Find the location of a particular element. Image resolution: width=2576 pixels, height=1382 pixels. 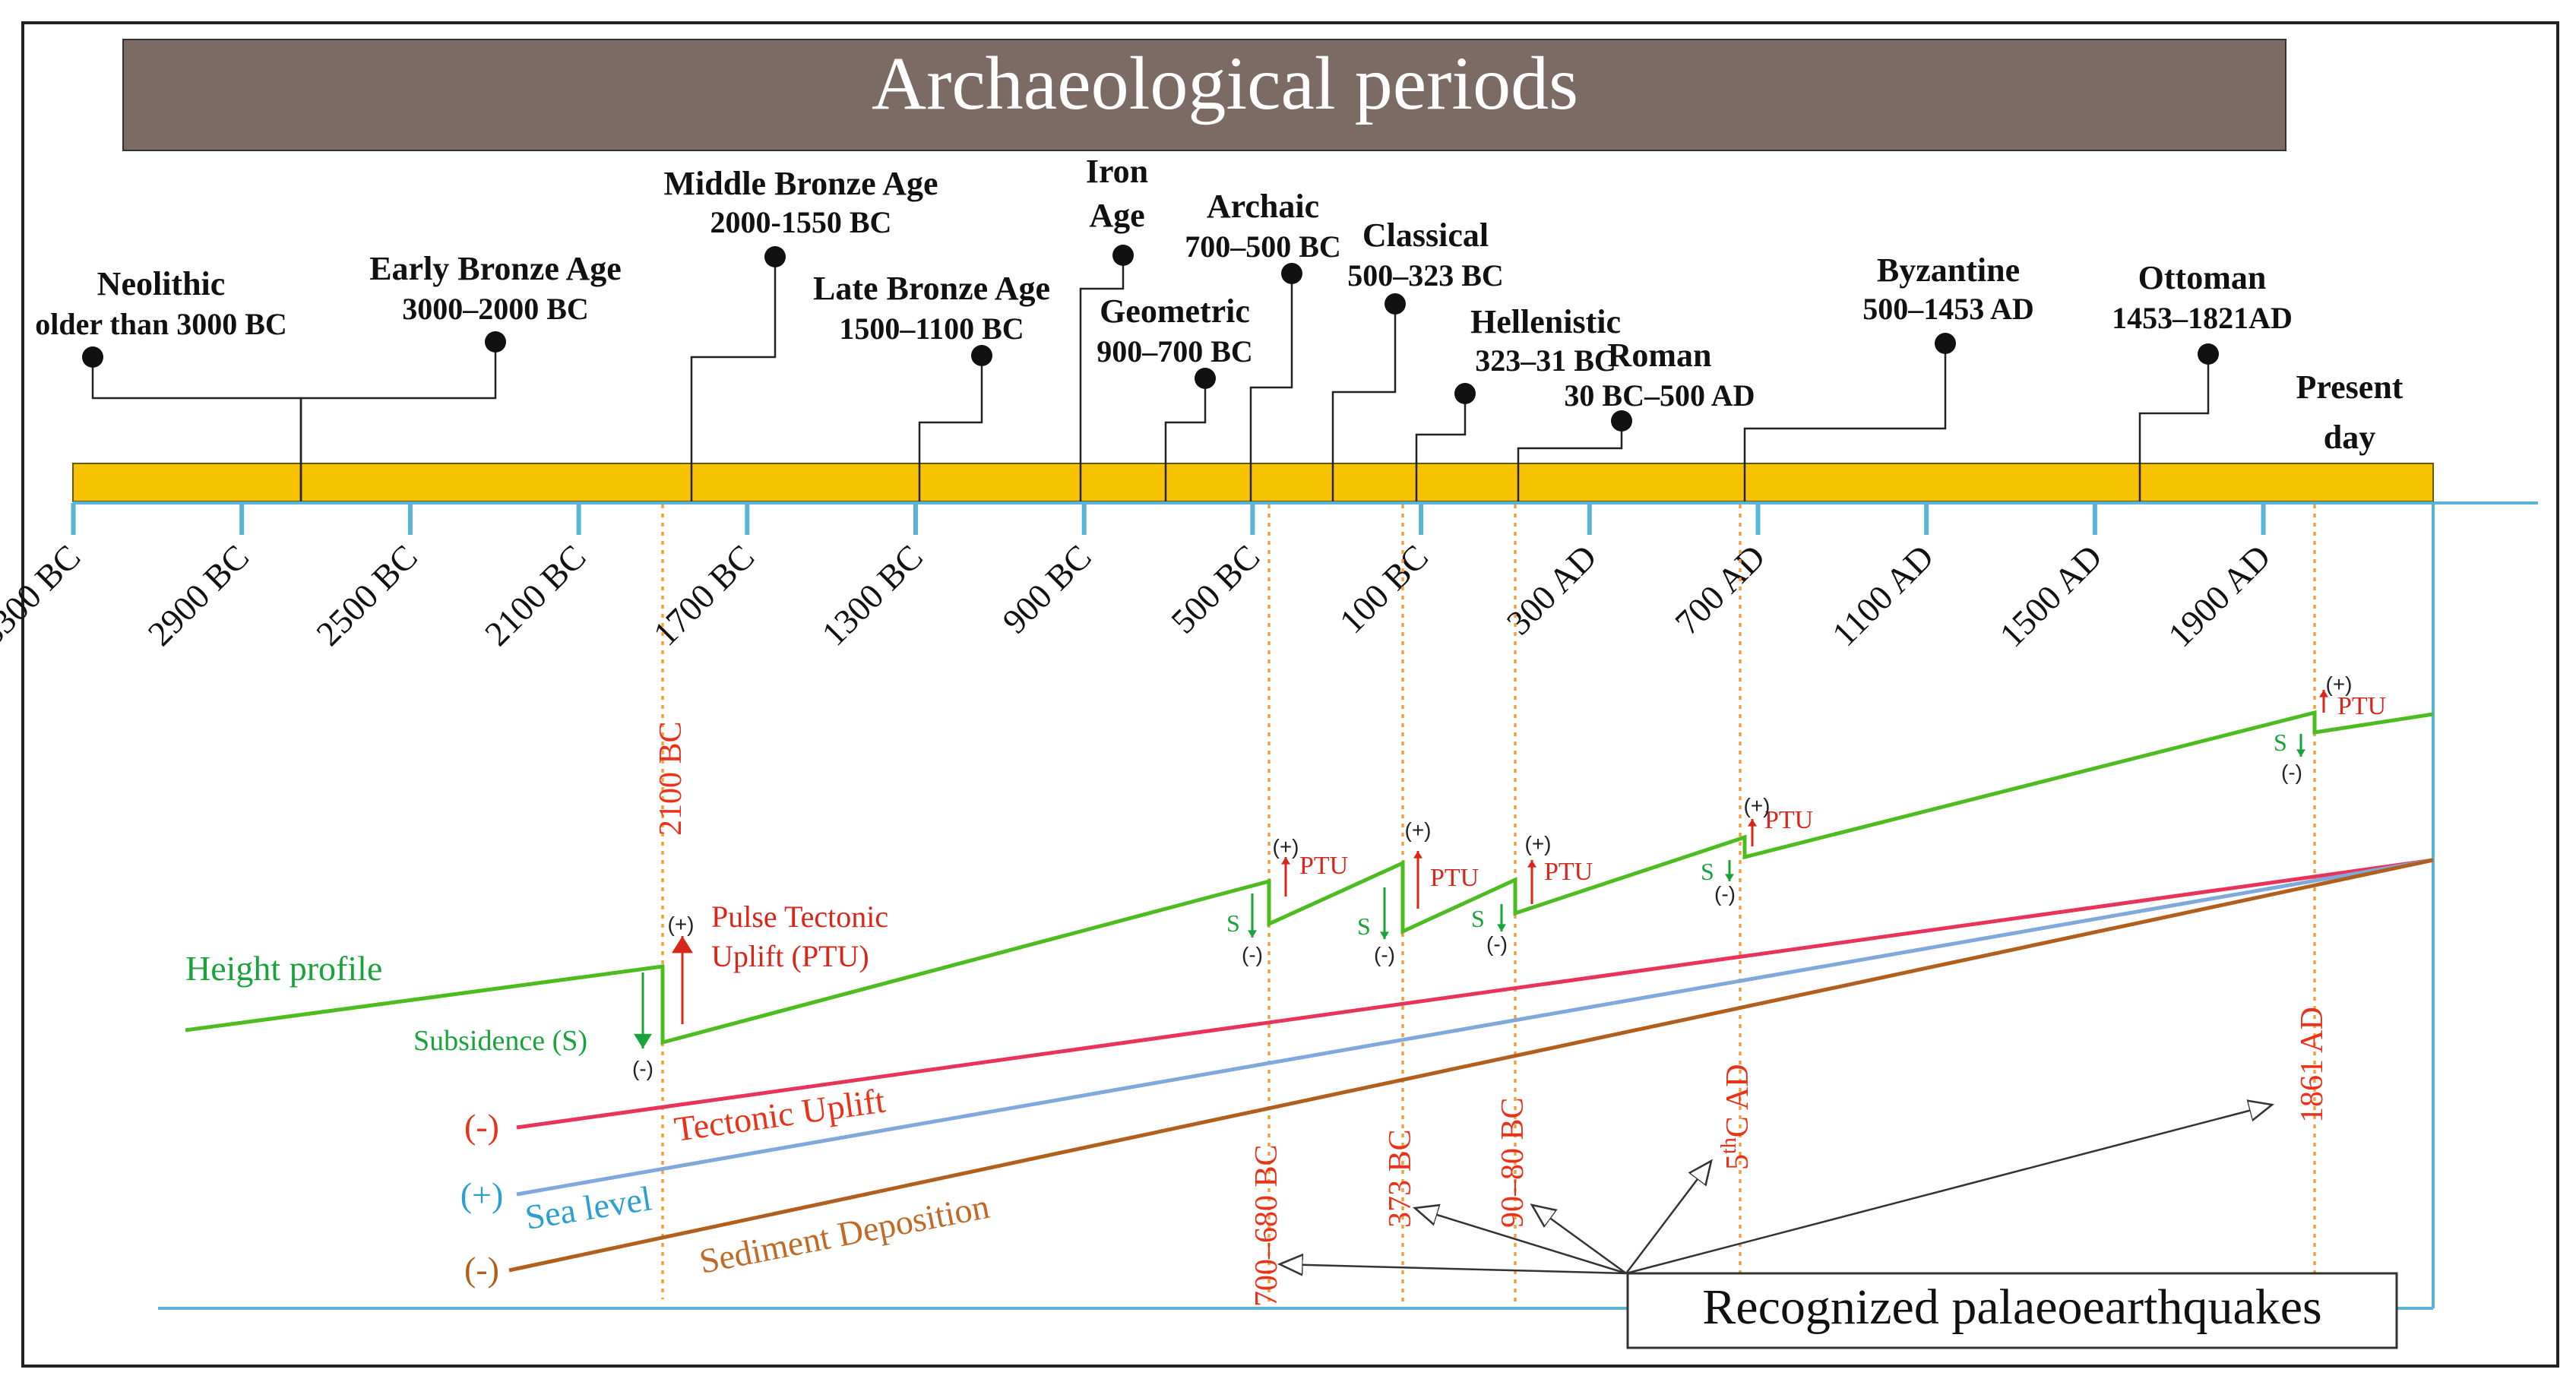

subsidence-arrow-head is located at coordinates (643, 1040).